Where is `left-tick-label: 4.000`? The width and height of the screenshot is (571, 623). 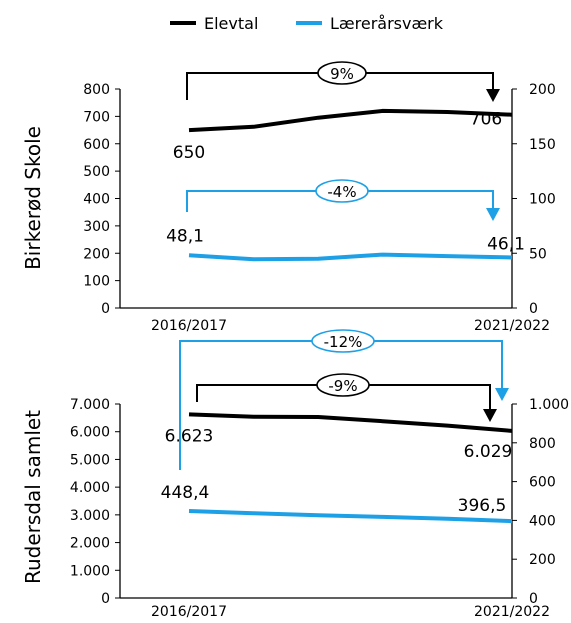
left-tick-label: 4.000 is located at coordinates (90, 488).